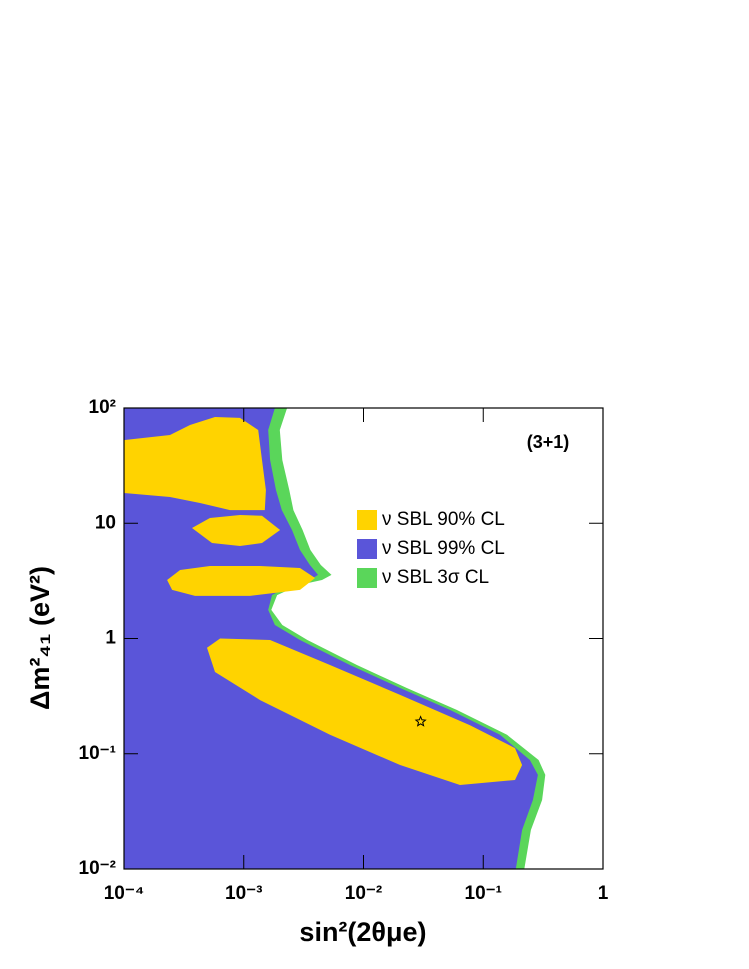 The width and height of the screenshot is (749, 969). I want to click on legend-label: ν SBL 3σ CL, so click(435, 577).